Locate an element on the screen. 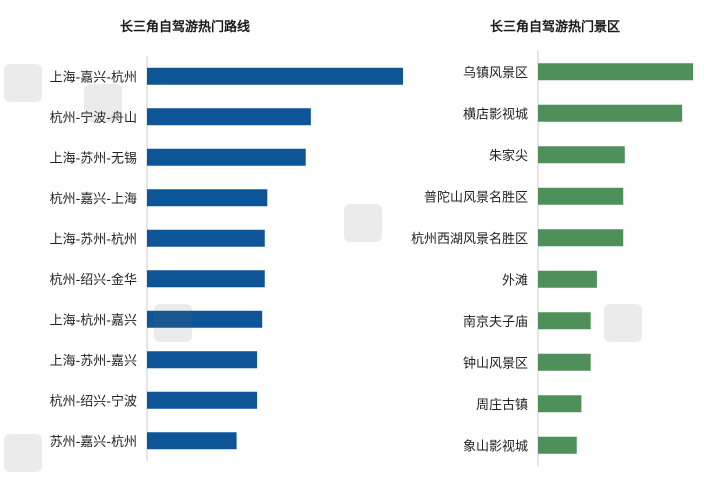  category-label: 普陀山风景名胜区 is located at coordinates (476, 197).